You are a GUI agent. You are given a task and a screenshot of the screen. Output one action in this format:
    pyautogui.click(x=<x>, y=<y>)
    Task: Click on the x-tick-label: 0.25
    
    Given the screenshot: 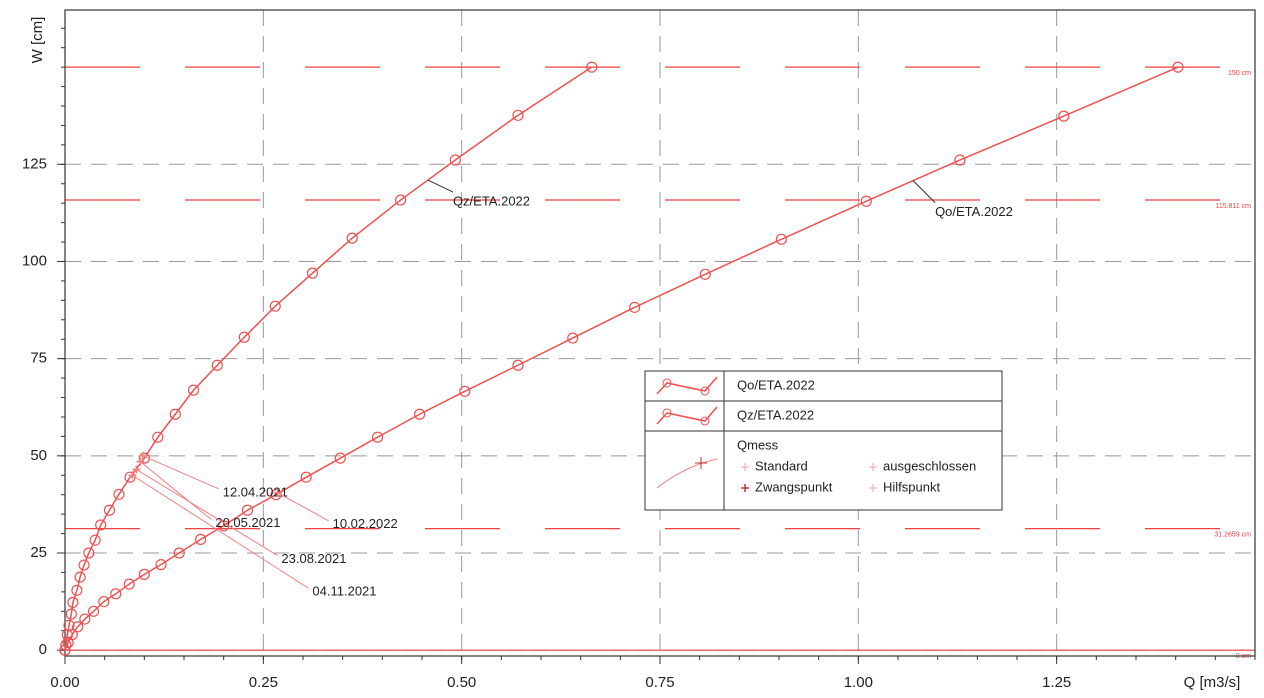 What is the action you would take?
    pyautogui.click(x=263, y=682)
    